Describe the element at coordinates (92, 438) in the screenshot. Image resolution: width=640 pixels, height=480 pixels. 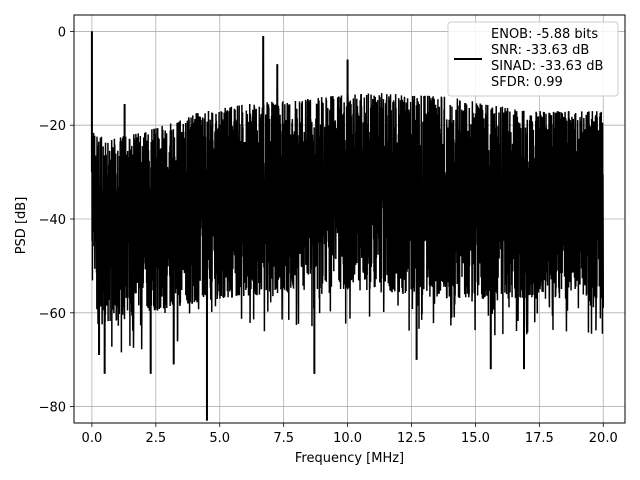
I see `x-tick-label: 0.0` at that location.